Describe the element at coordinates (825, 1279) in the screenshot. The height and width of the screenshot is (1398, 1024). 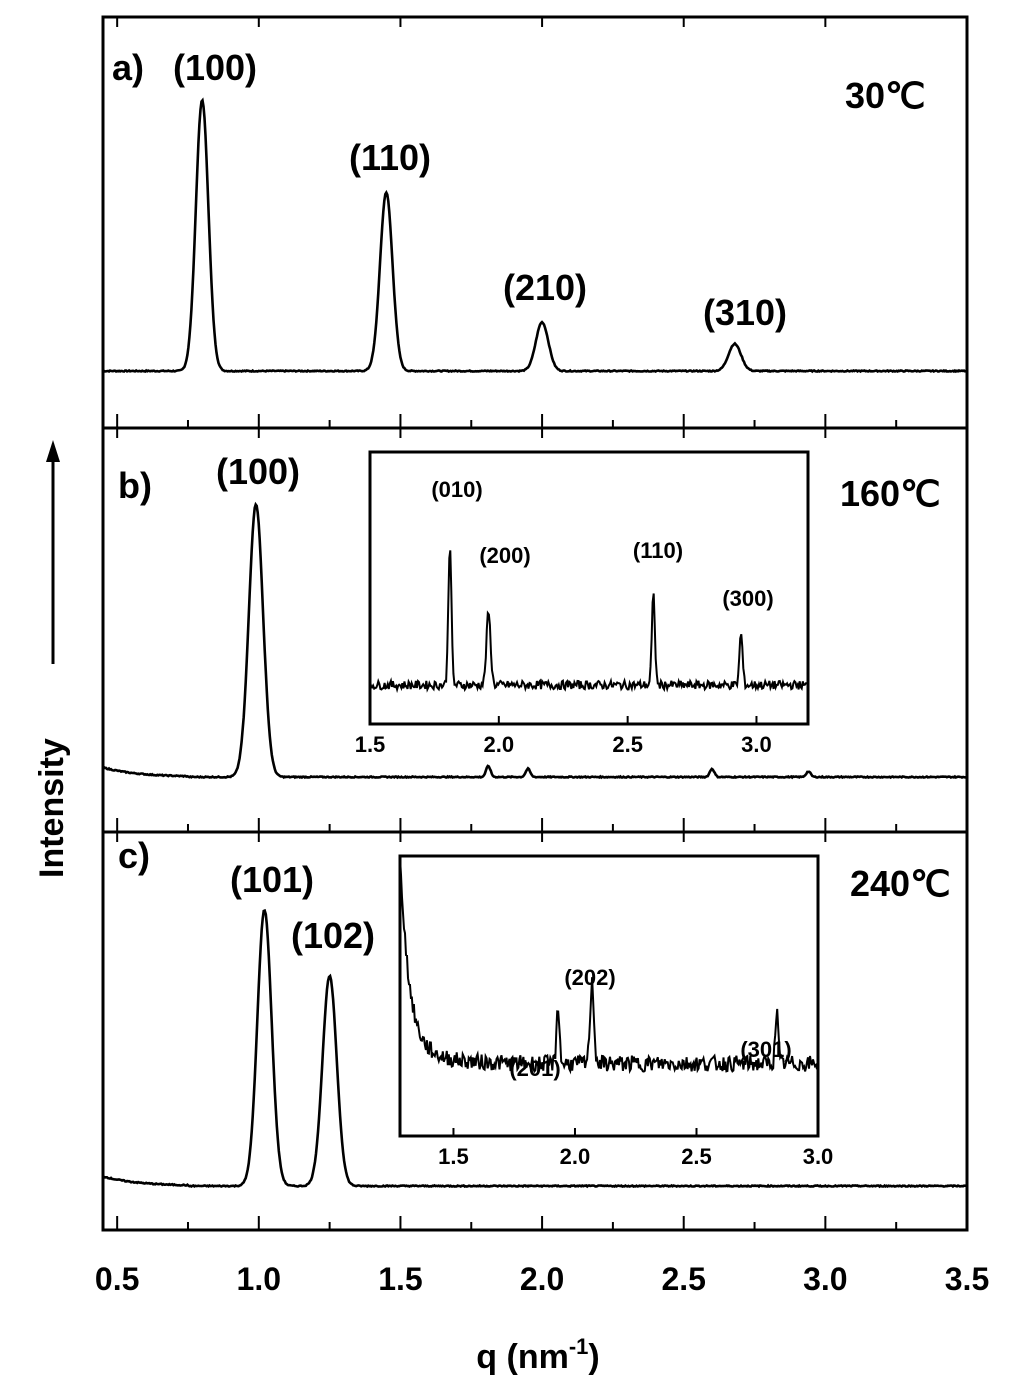
I see `x-tick-label: 3.0` at that location.